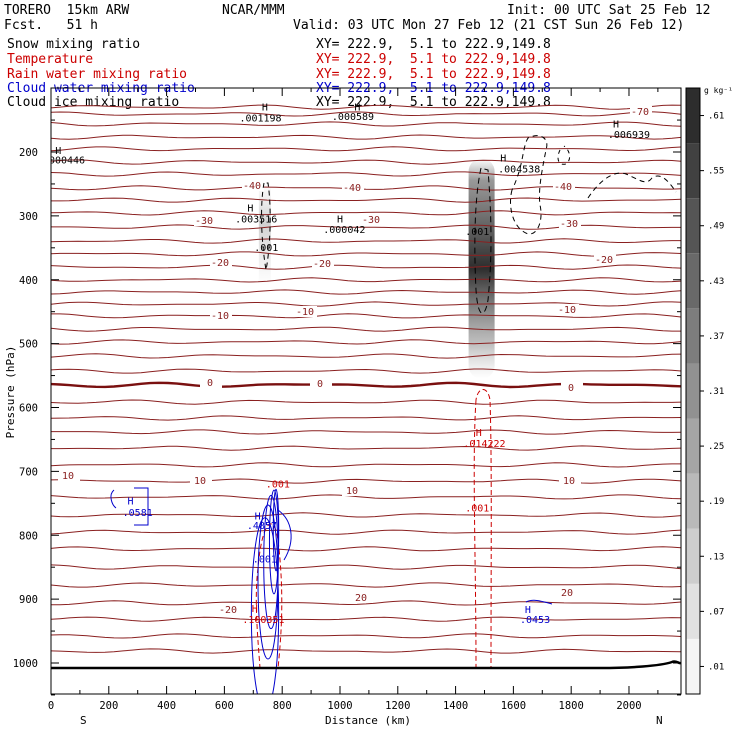 Image resolution: width=740 pixels, height=740 pixels. Describe the element at coordinates (629, 135) in the screenshot. I see `maximum-label: .006939` at that location.